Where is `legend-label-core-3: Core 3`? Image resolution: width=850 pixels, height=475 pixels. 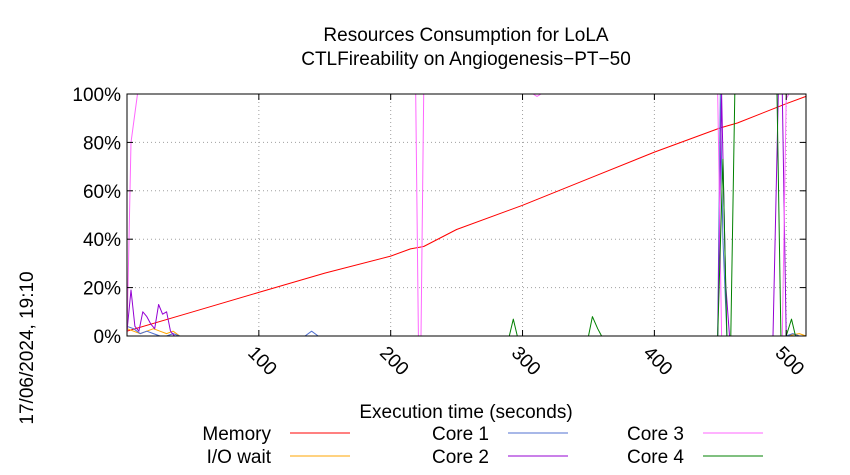 legend-label-core-3: Core 3 is located at coordinates (655, 434).